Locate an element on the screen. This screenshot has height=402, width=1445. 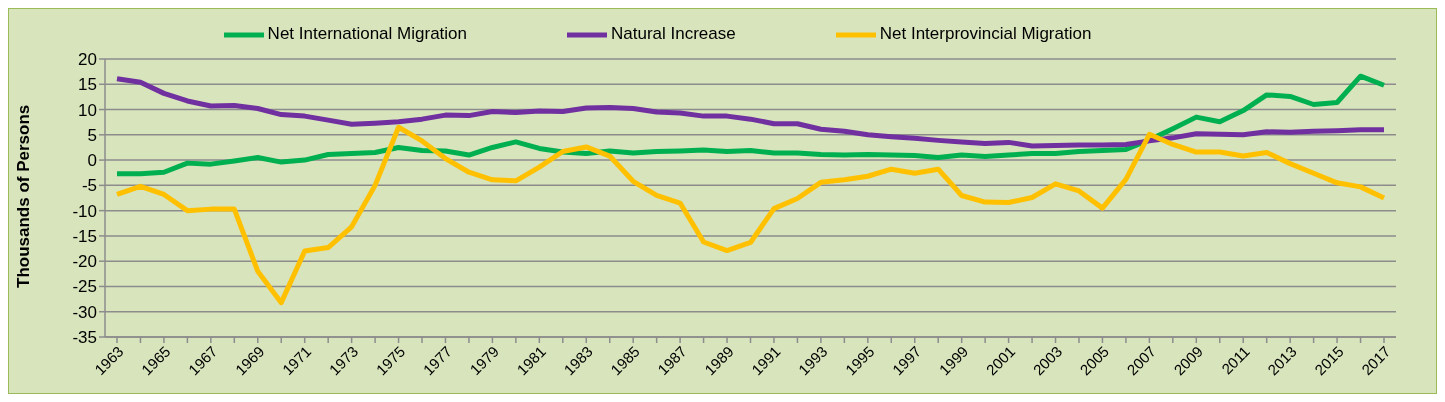
y-tick-label: 20 is located at coordinates (87, 60).